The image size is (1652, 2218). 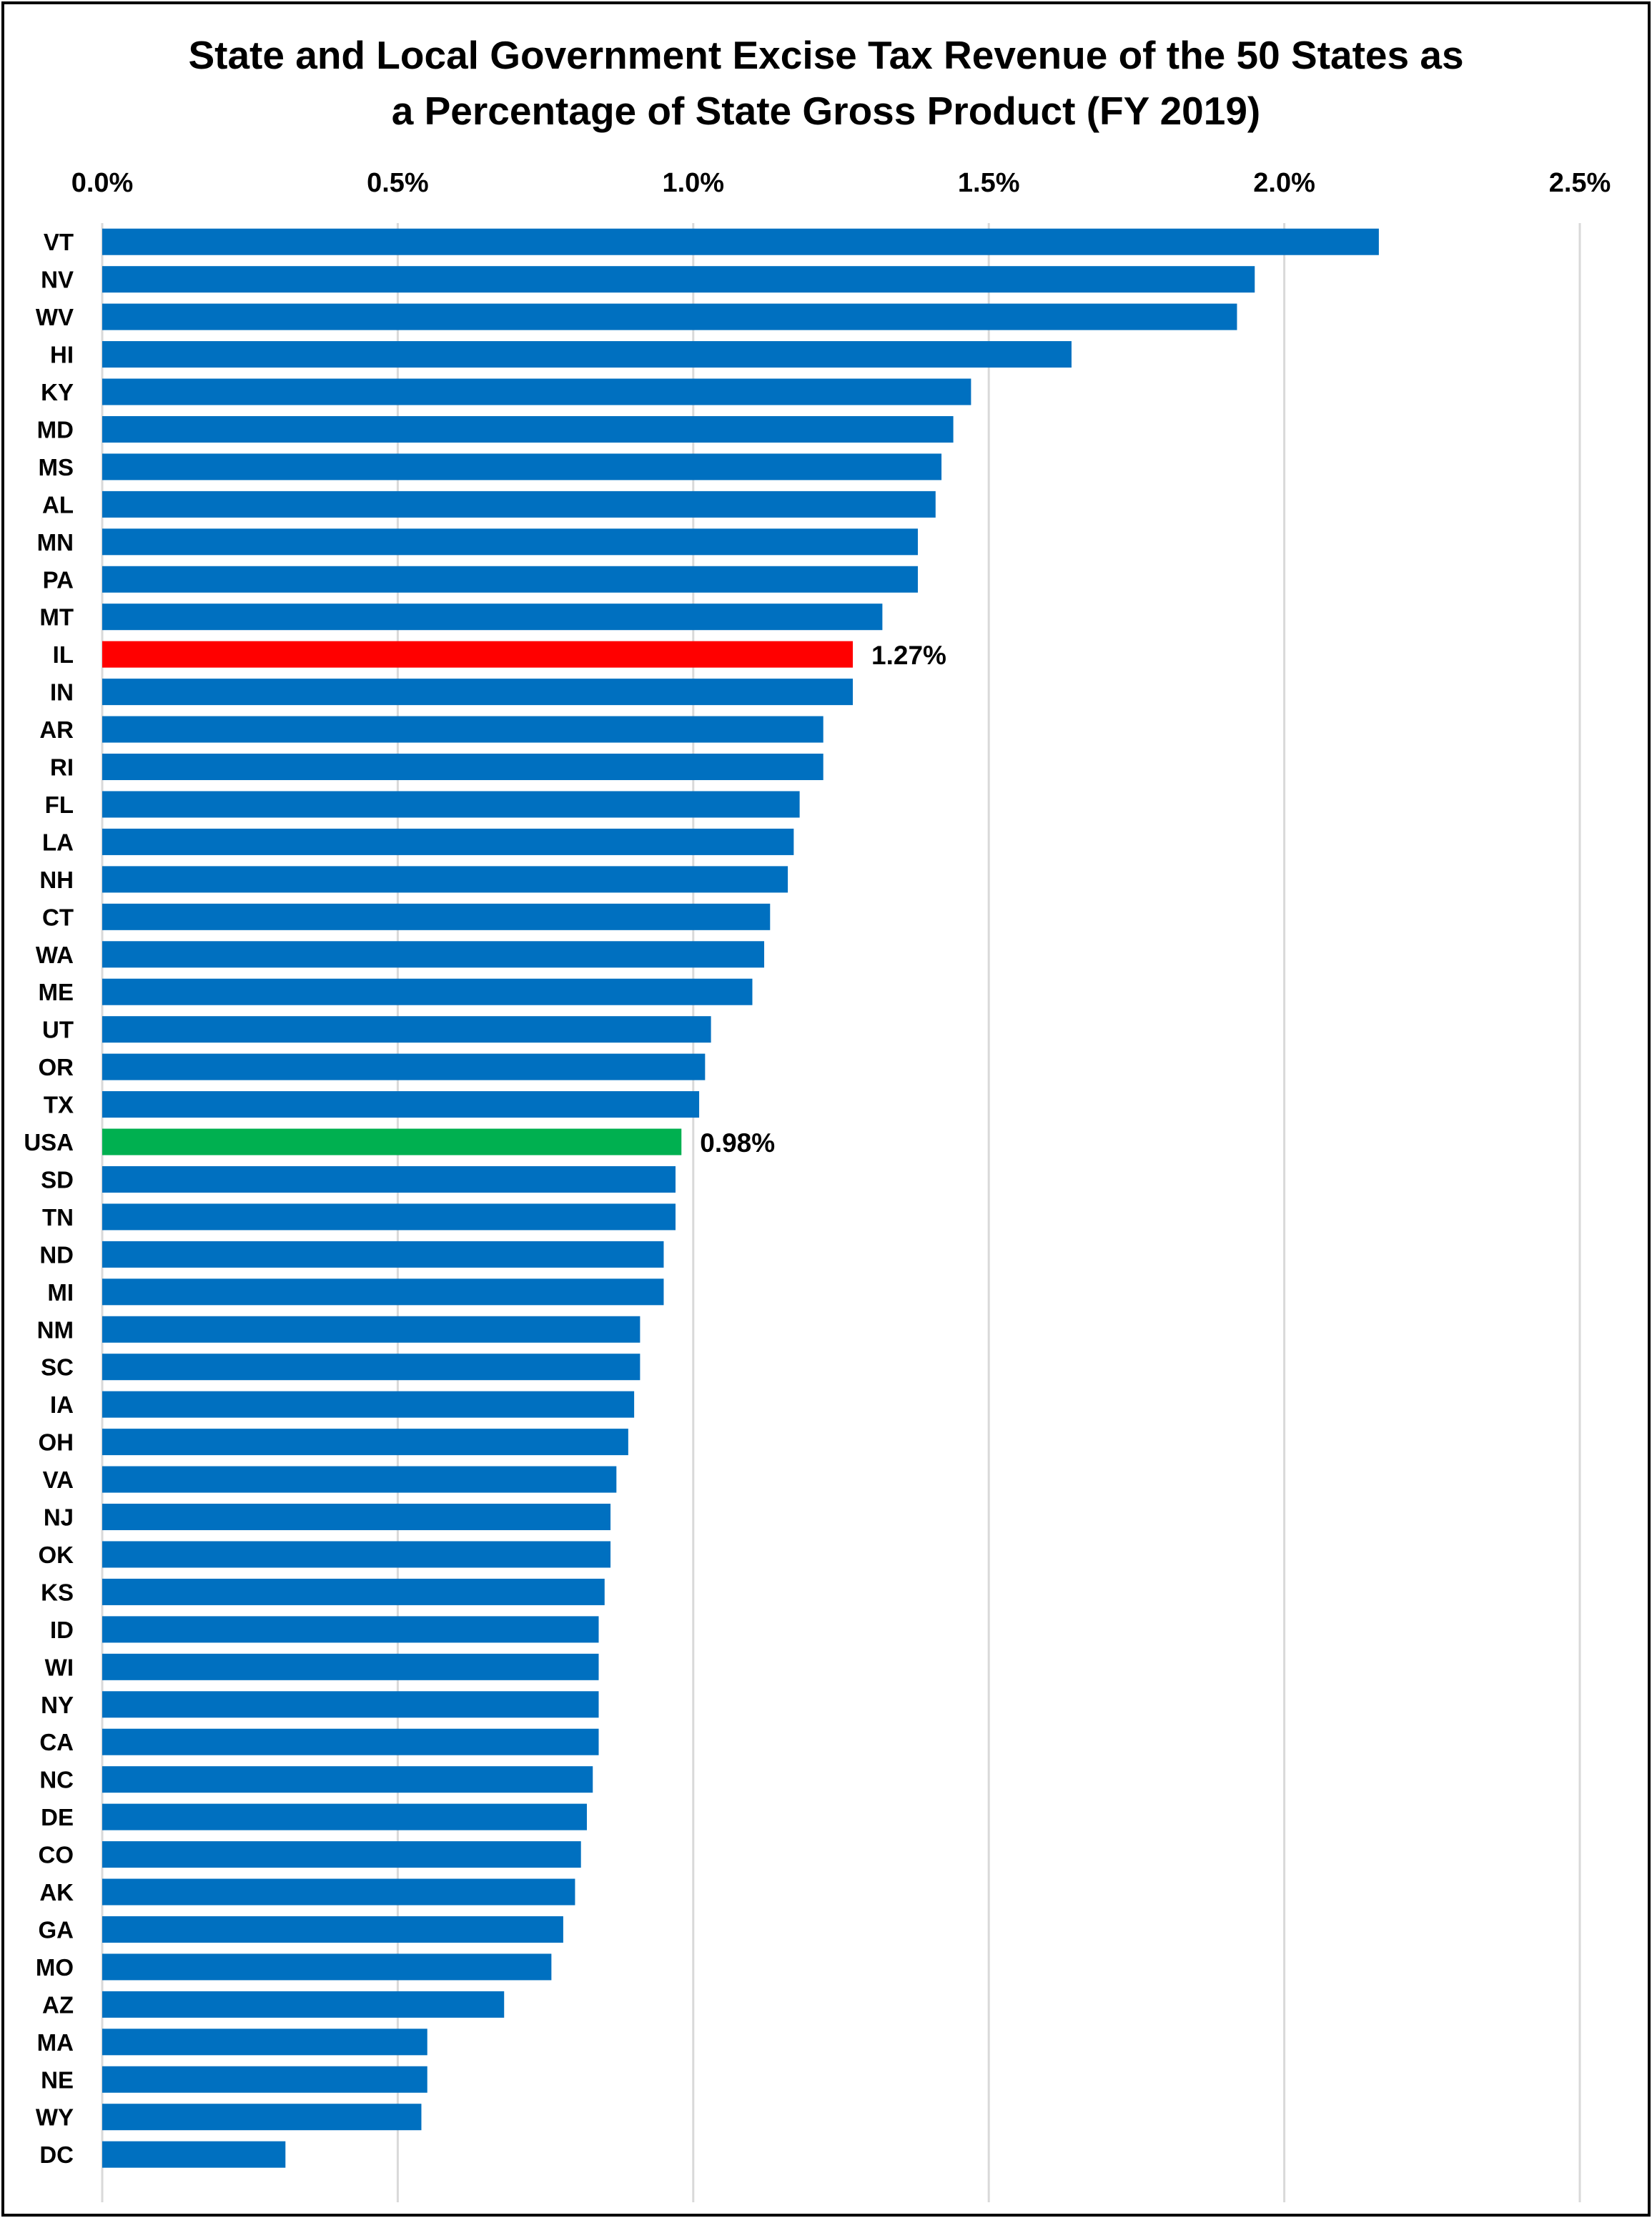 What do you see at coordinates (522, 467) in the screenshot?
I see `bar-ms` at bounding box center [522, 467].